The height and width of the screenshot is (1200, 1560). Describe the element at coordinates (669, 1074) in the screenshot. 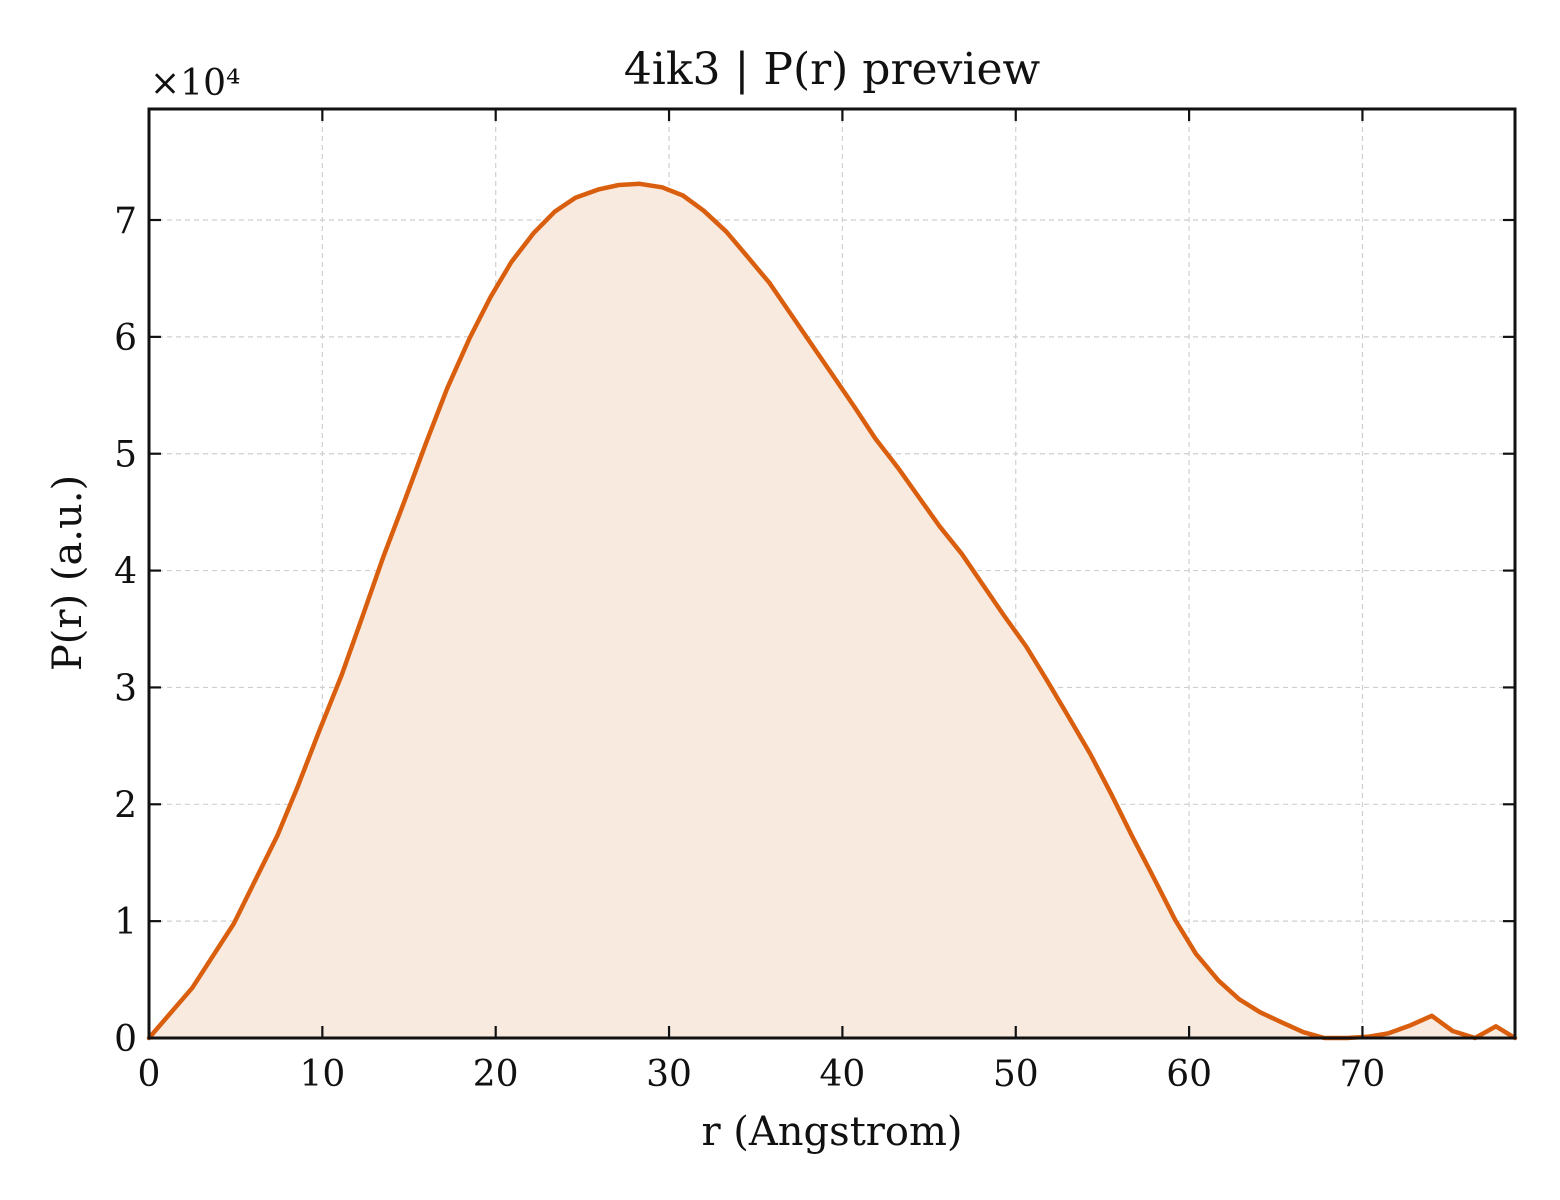

I see `x-tick-label: 30` at that location.